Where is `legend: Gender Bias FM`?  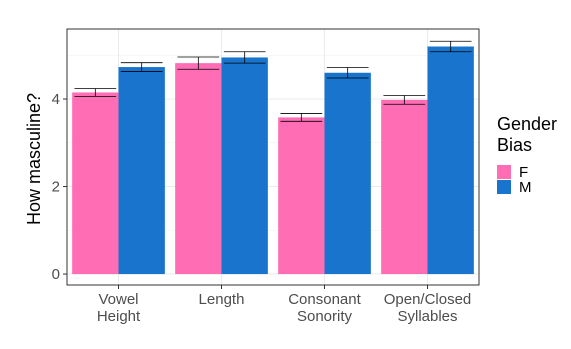
legend: Gender Bias FM is located at coordinates (527, 155).